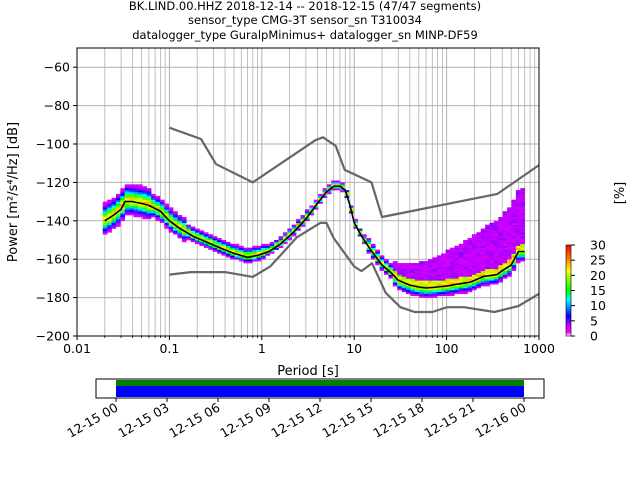 Image resolution: width=640 pixels, height=480 pixels. I want to click on colorbar-tick-label: 30, so click(598, 245).